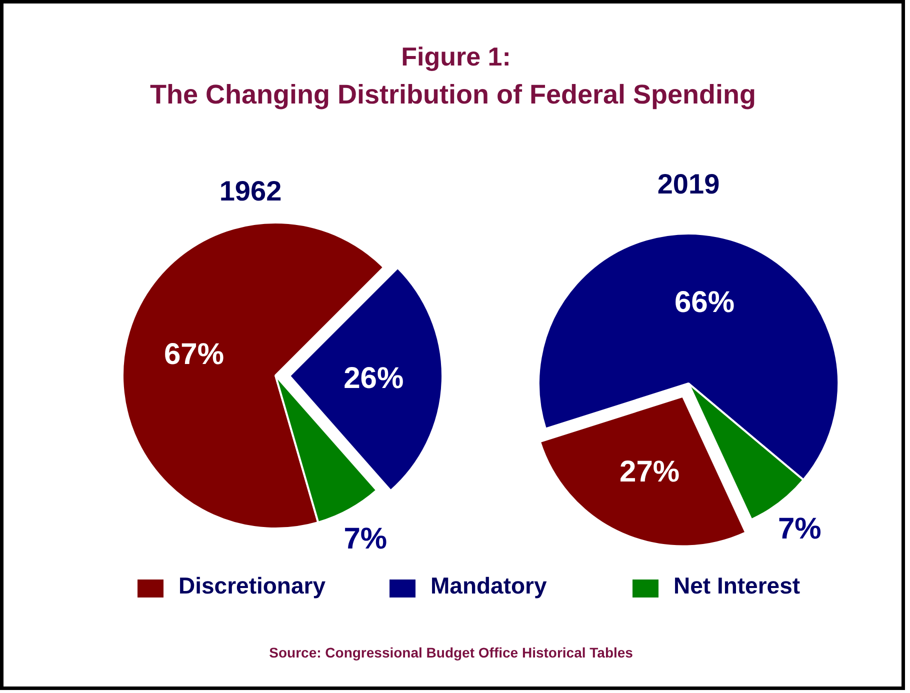 The width and height of the screenshot is (910, 693). What do you see at coordinates (252, 585) in the screenshot?
I see `legend-label: Discretionary` at bounding box center [252, 585].